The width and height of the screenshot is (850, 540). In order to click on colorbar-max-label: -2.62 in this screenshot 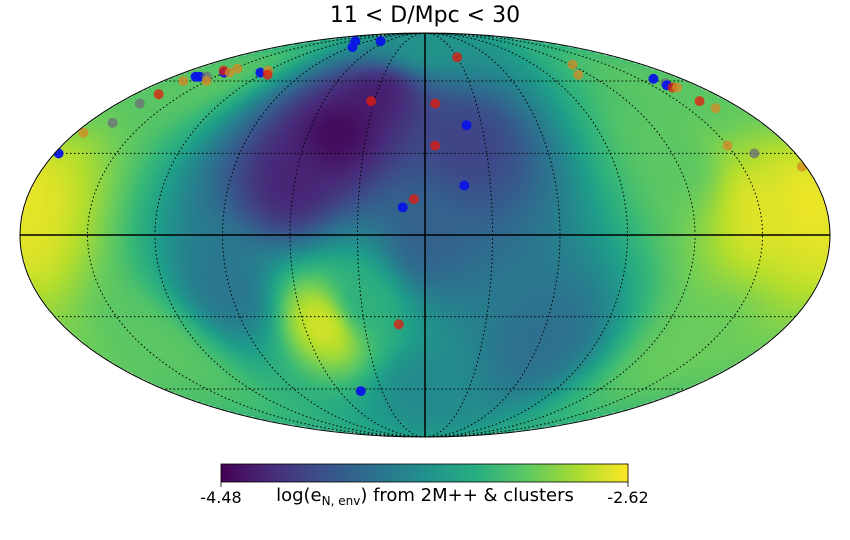, I will do `click(627, 497)`.